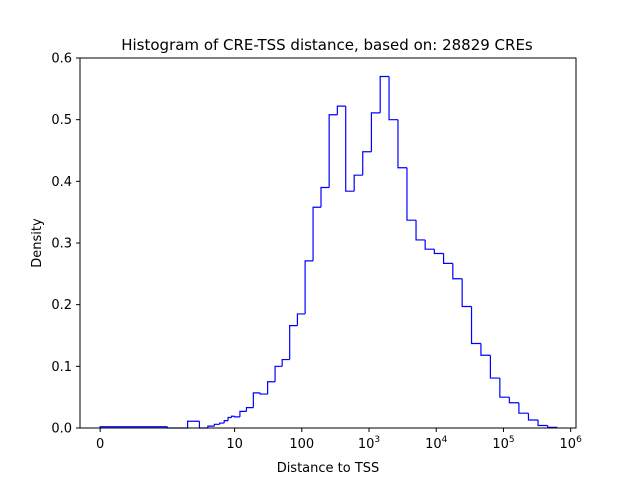 This screenshot has width=640, height=480. I want to click on x-tick-label: 10⁶, so click(571, 443).